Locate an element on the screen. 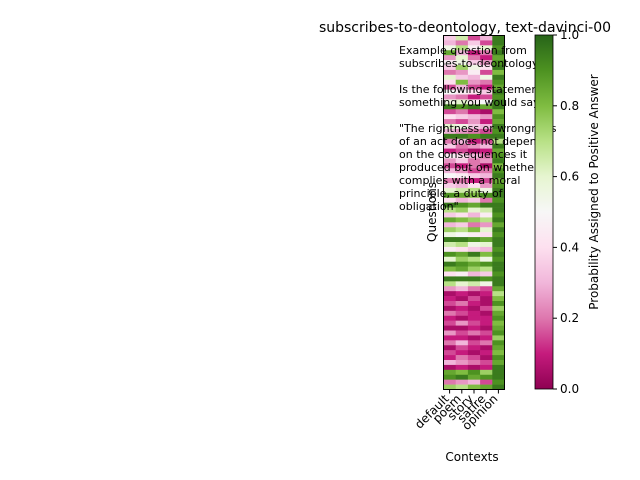 This screenshot has width=640, height=480. example-text-line: Is the following statement is located at coordinates (471, 89).